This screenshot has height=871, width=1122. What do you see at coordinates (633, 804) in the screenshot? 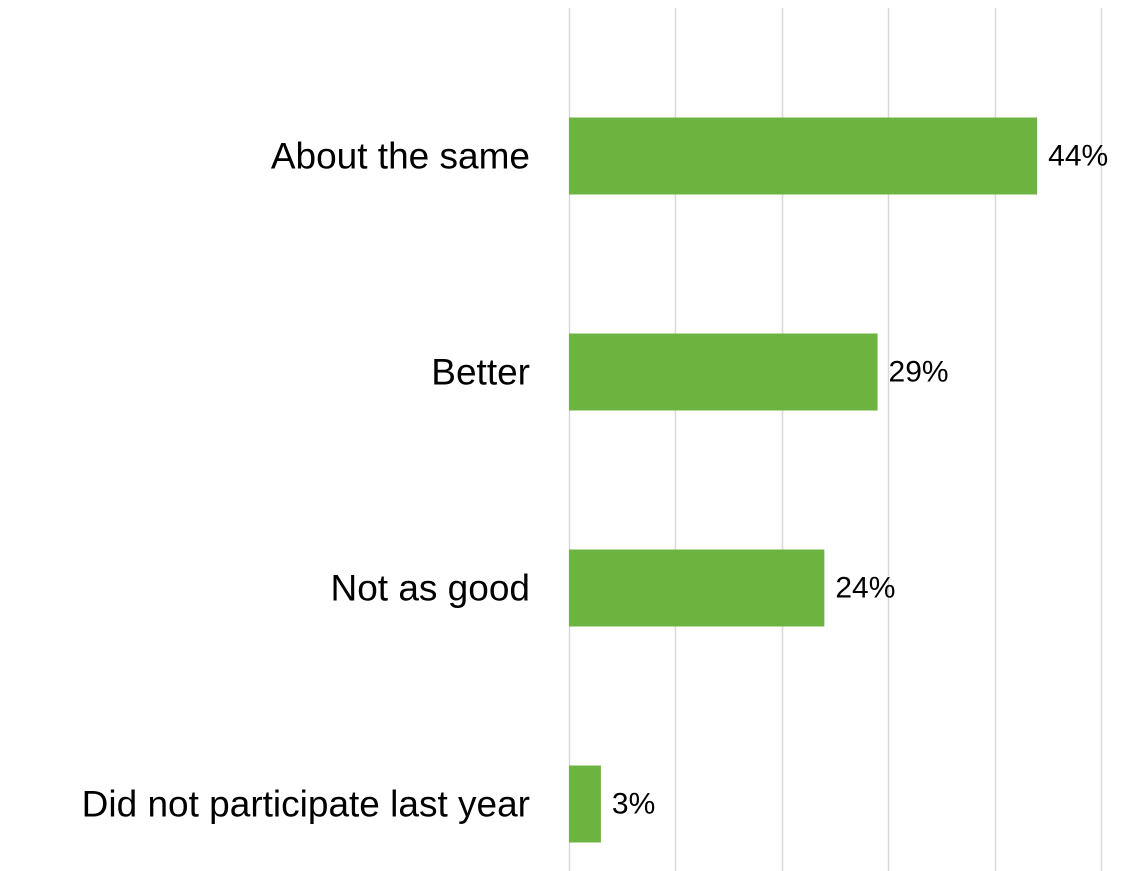
I see `data-label: 3%` at bounding box center [633, 804].